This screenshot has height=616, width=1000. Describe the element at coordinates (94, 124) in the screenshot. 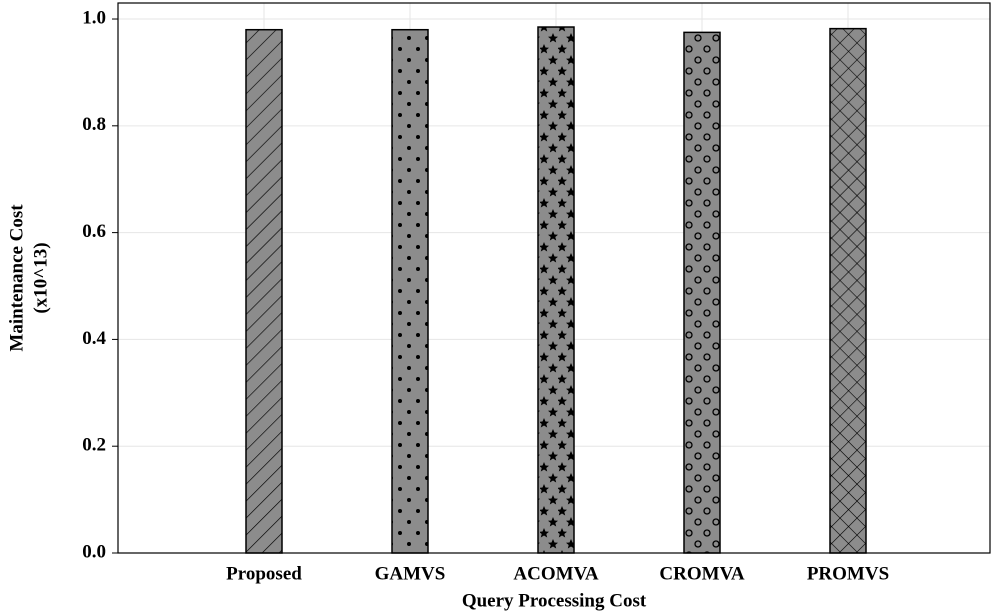

I see `y-tick-label: 0.8` at that location.